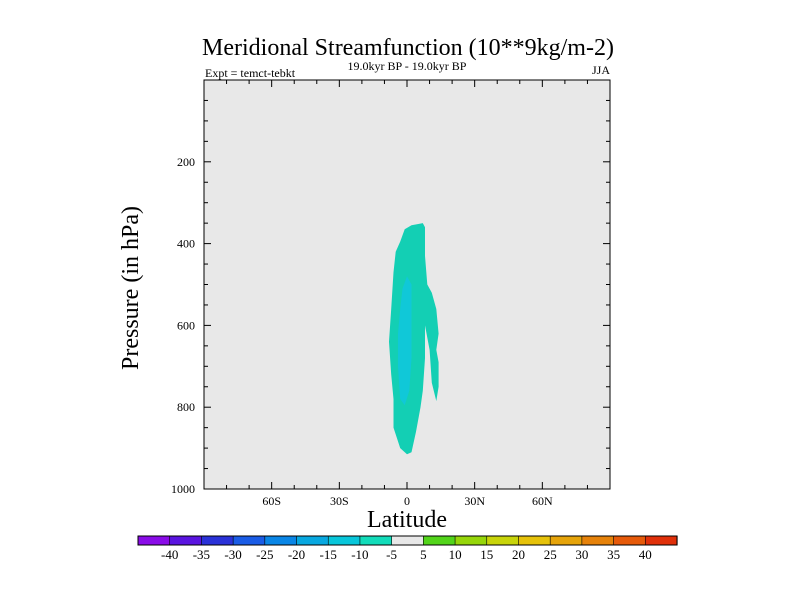 This screenshot has width=800, height=600. Describe the element at coordinates (186, 244) in the screenshot. I see `y-tick-label-400: 400` at that location.